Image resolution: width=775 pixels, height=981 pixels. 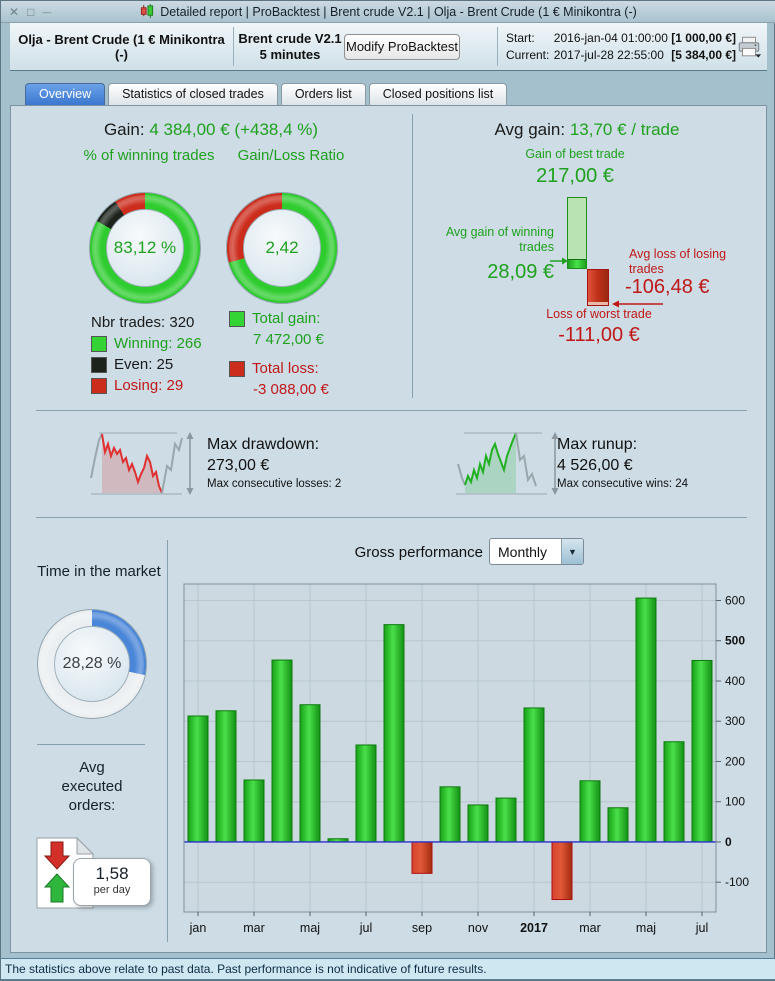 I want to click on time-in-market-donut: 28,28 %, so click(x=92, y=664).